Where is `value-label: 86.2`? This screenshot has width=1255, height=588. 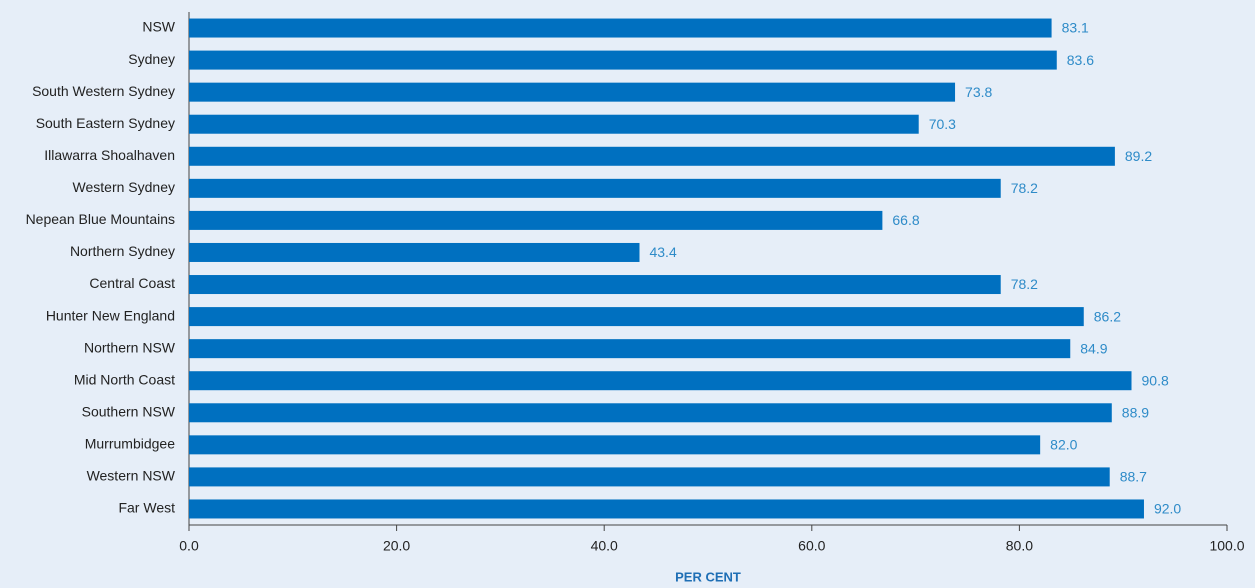
value-label: 86.2 is located at coordinates (1107, 316).